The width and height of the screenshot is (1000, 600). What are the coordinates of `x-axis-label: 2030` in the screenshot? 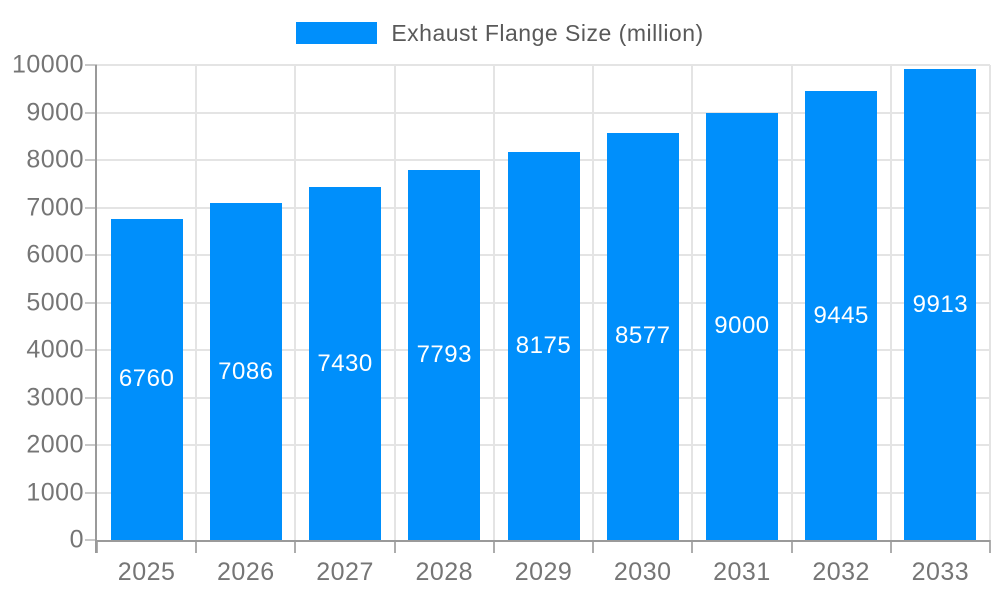 It's located at (642, 572).